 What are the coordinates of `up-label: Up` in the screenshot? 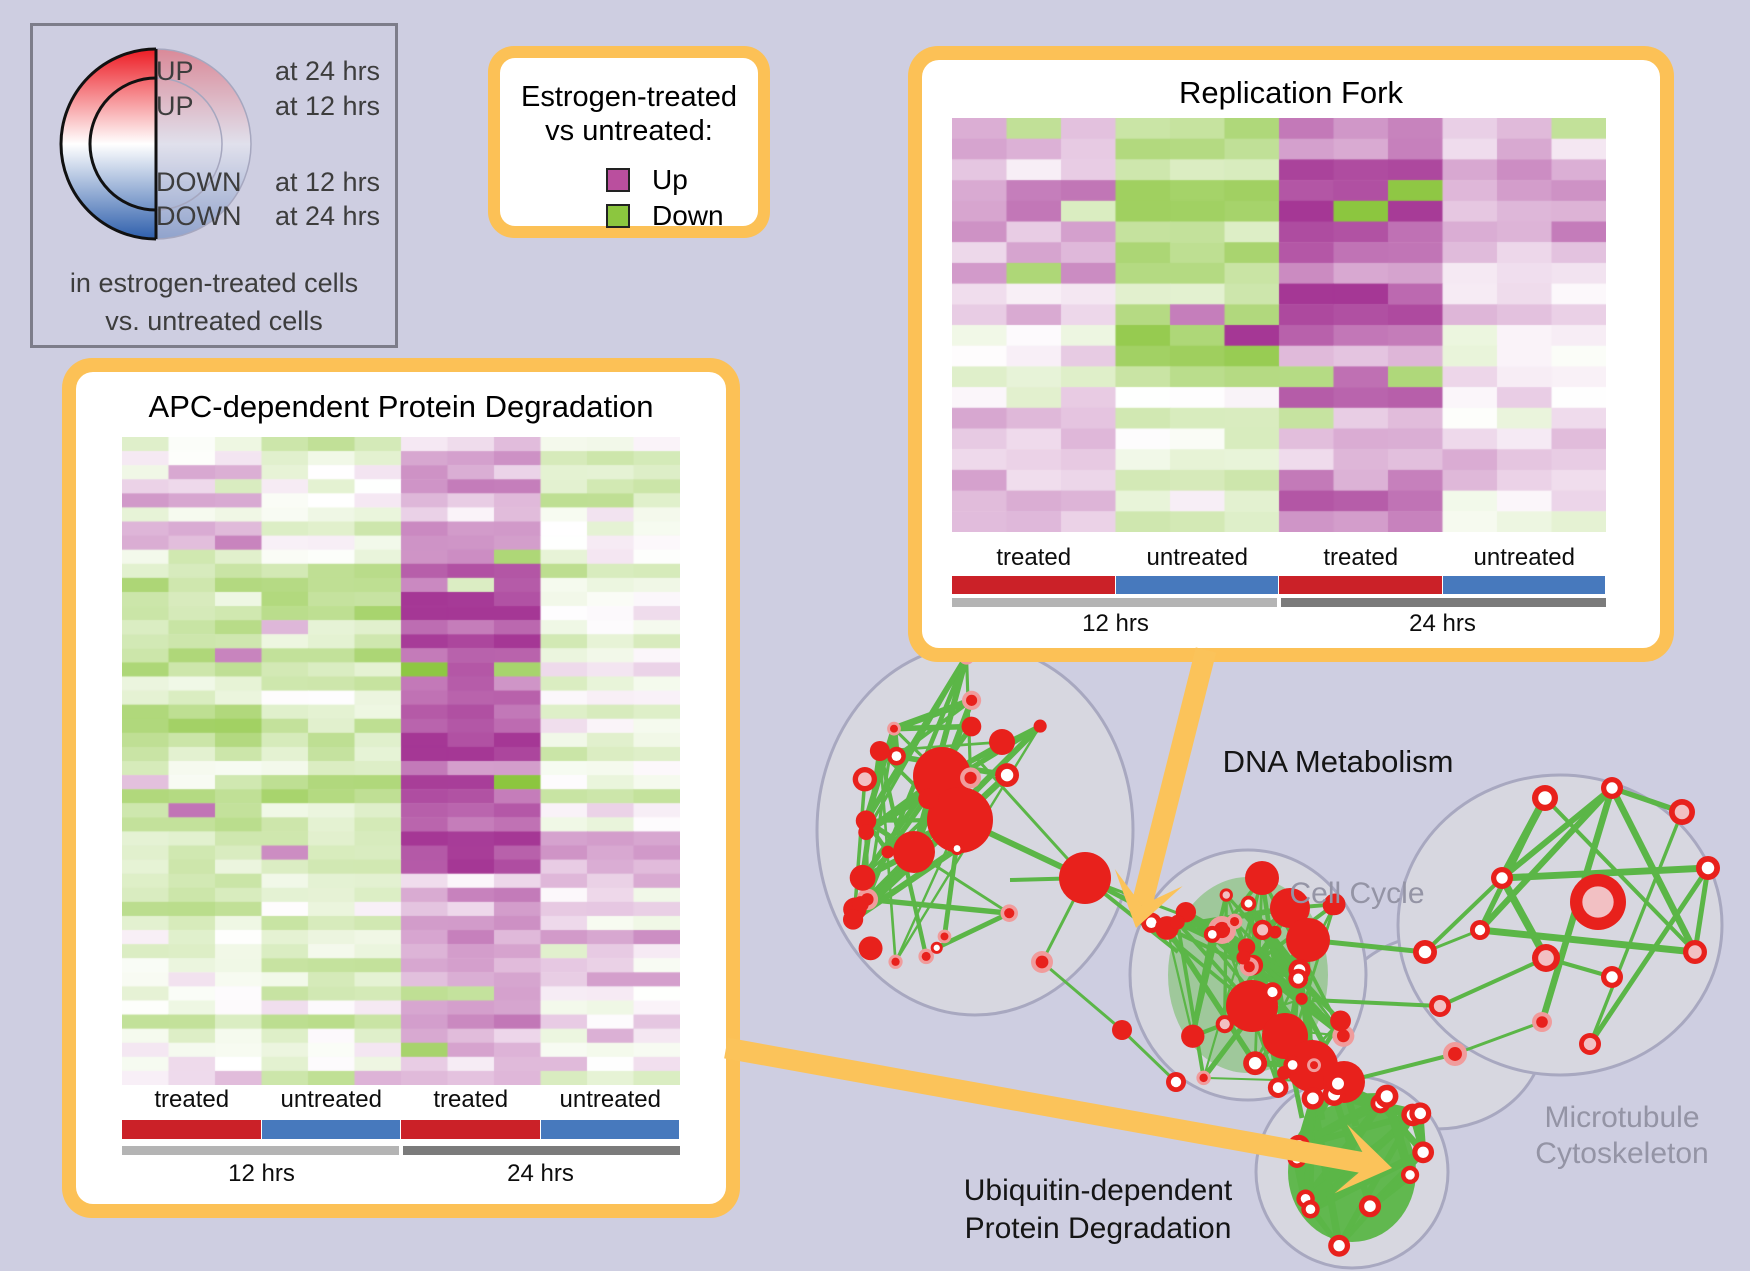 It's located at (670, 179).